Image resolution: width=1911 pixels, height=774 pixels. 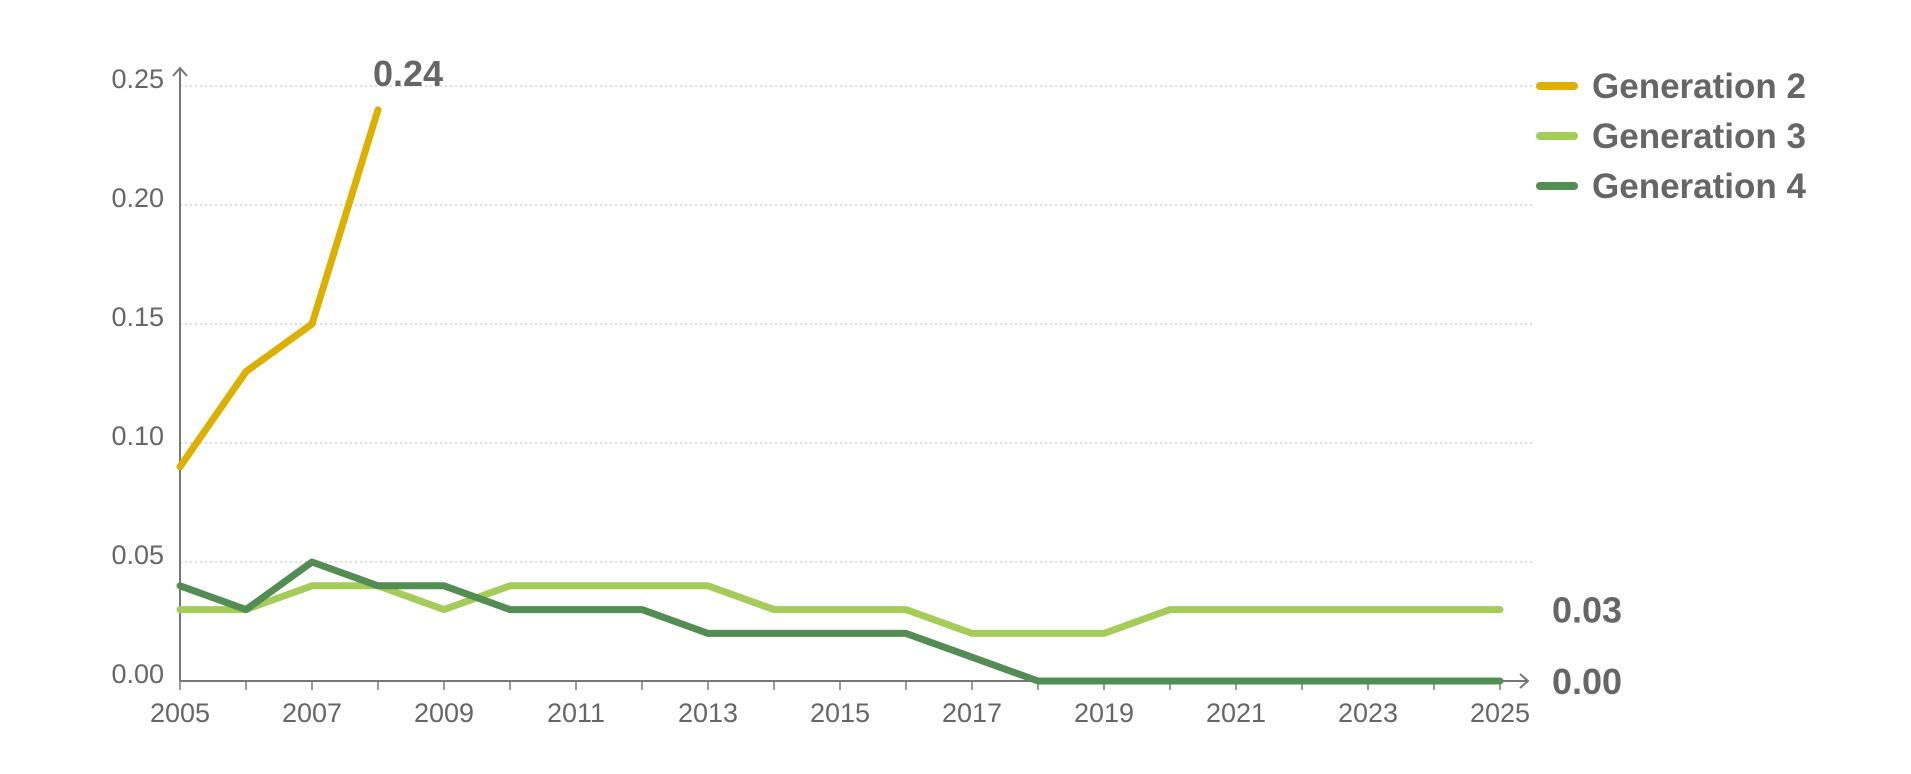 I want to click on legend-label: Generation 4, so click(x=1699, y=186).